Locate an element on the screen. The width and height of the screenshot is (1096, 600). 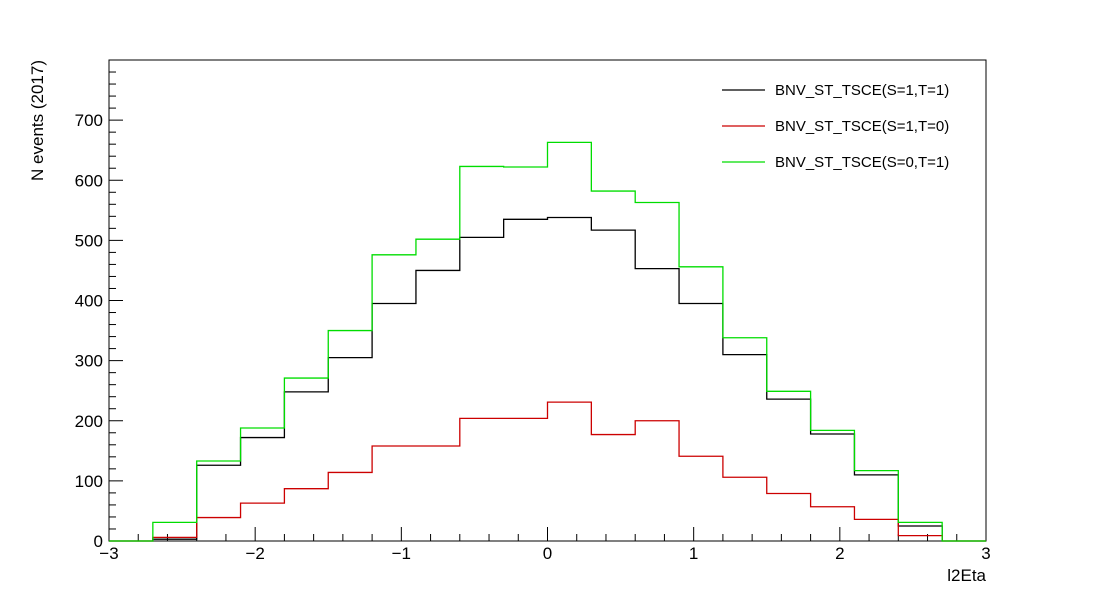
y-tick-label: 600 is located at coordinates (89, 180).